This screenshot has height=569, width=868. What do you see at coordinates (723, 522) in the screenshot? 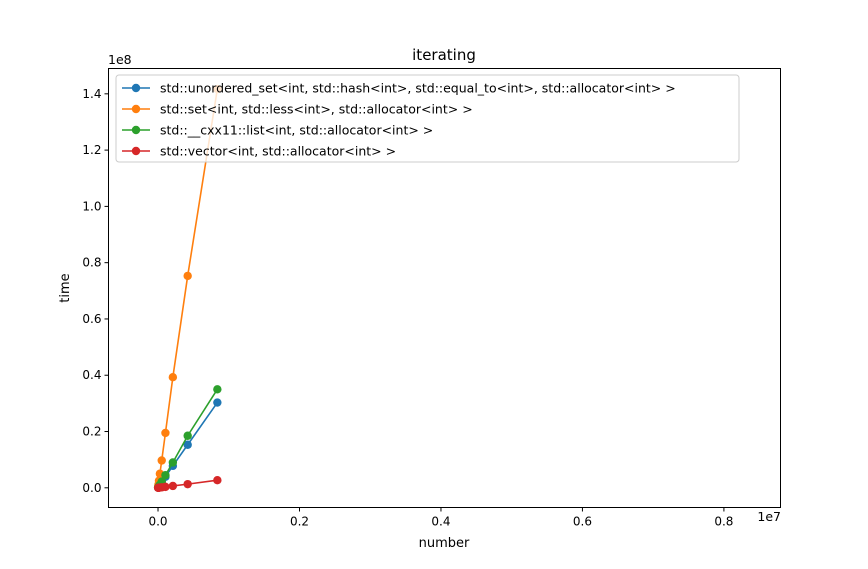
I see `x-tick-label: 0.8` at bounding box center [723, 522].